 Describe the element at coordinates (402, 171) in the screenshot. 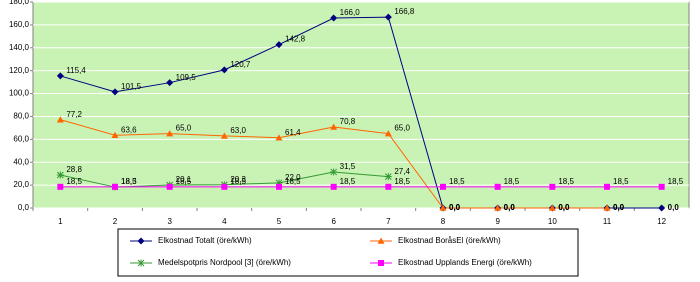

I see `data-label: 27,4` at that location.